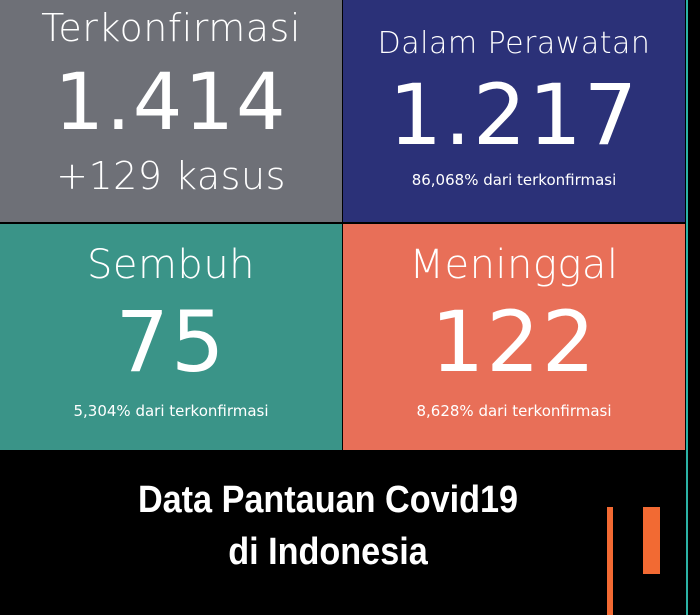 The width and height of the screenshot is (700, 615). What do you see at coordinates (514, 342) in the screenshot?
I see `card-value: 122` at bounding box center [514, 342].